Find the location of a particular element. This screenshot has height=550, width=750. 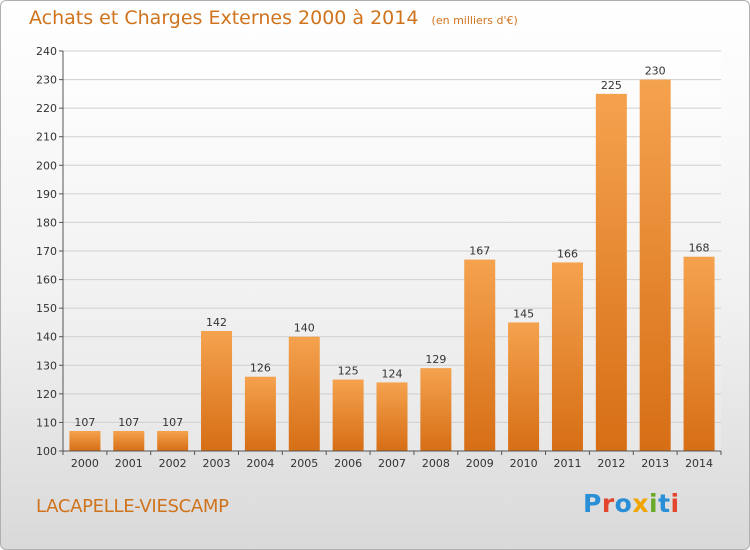

x-tick-label: 2014 is located at coordinates (699, 463).